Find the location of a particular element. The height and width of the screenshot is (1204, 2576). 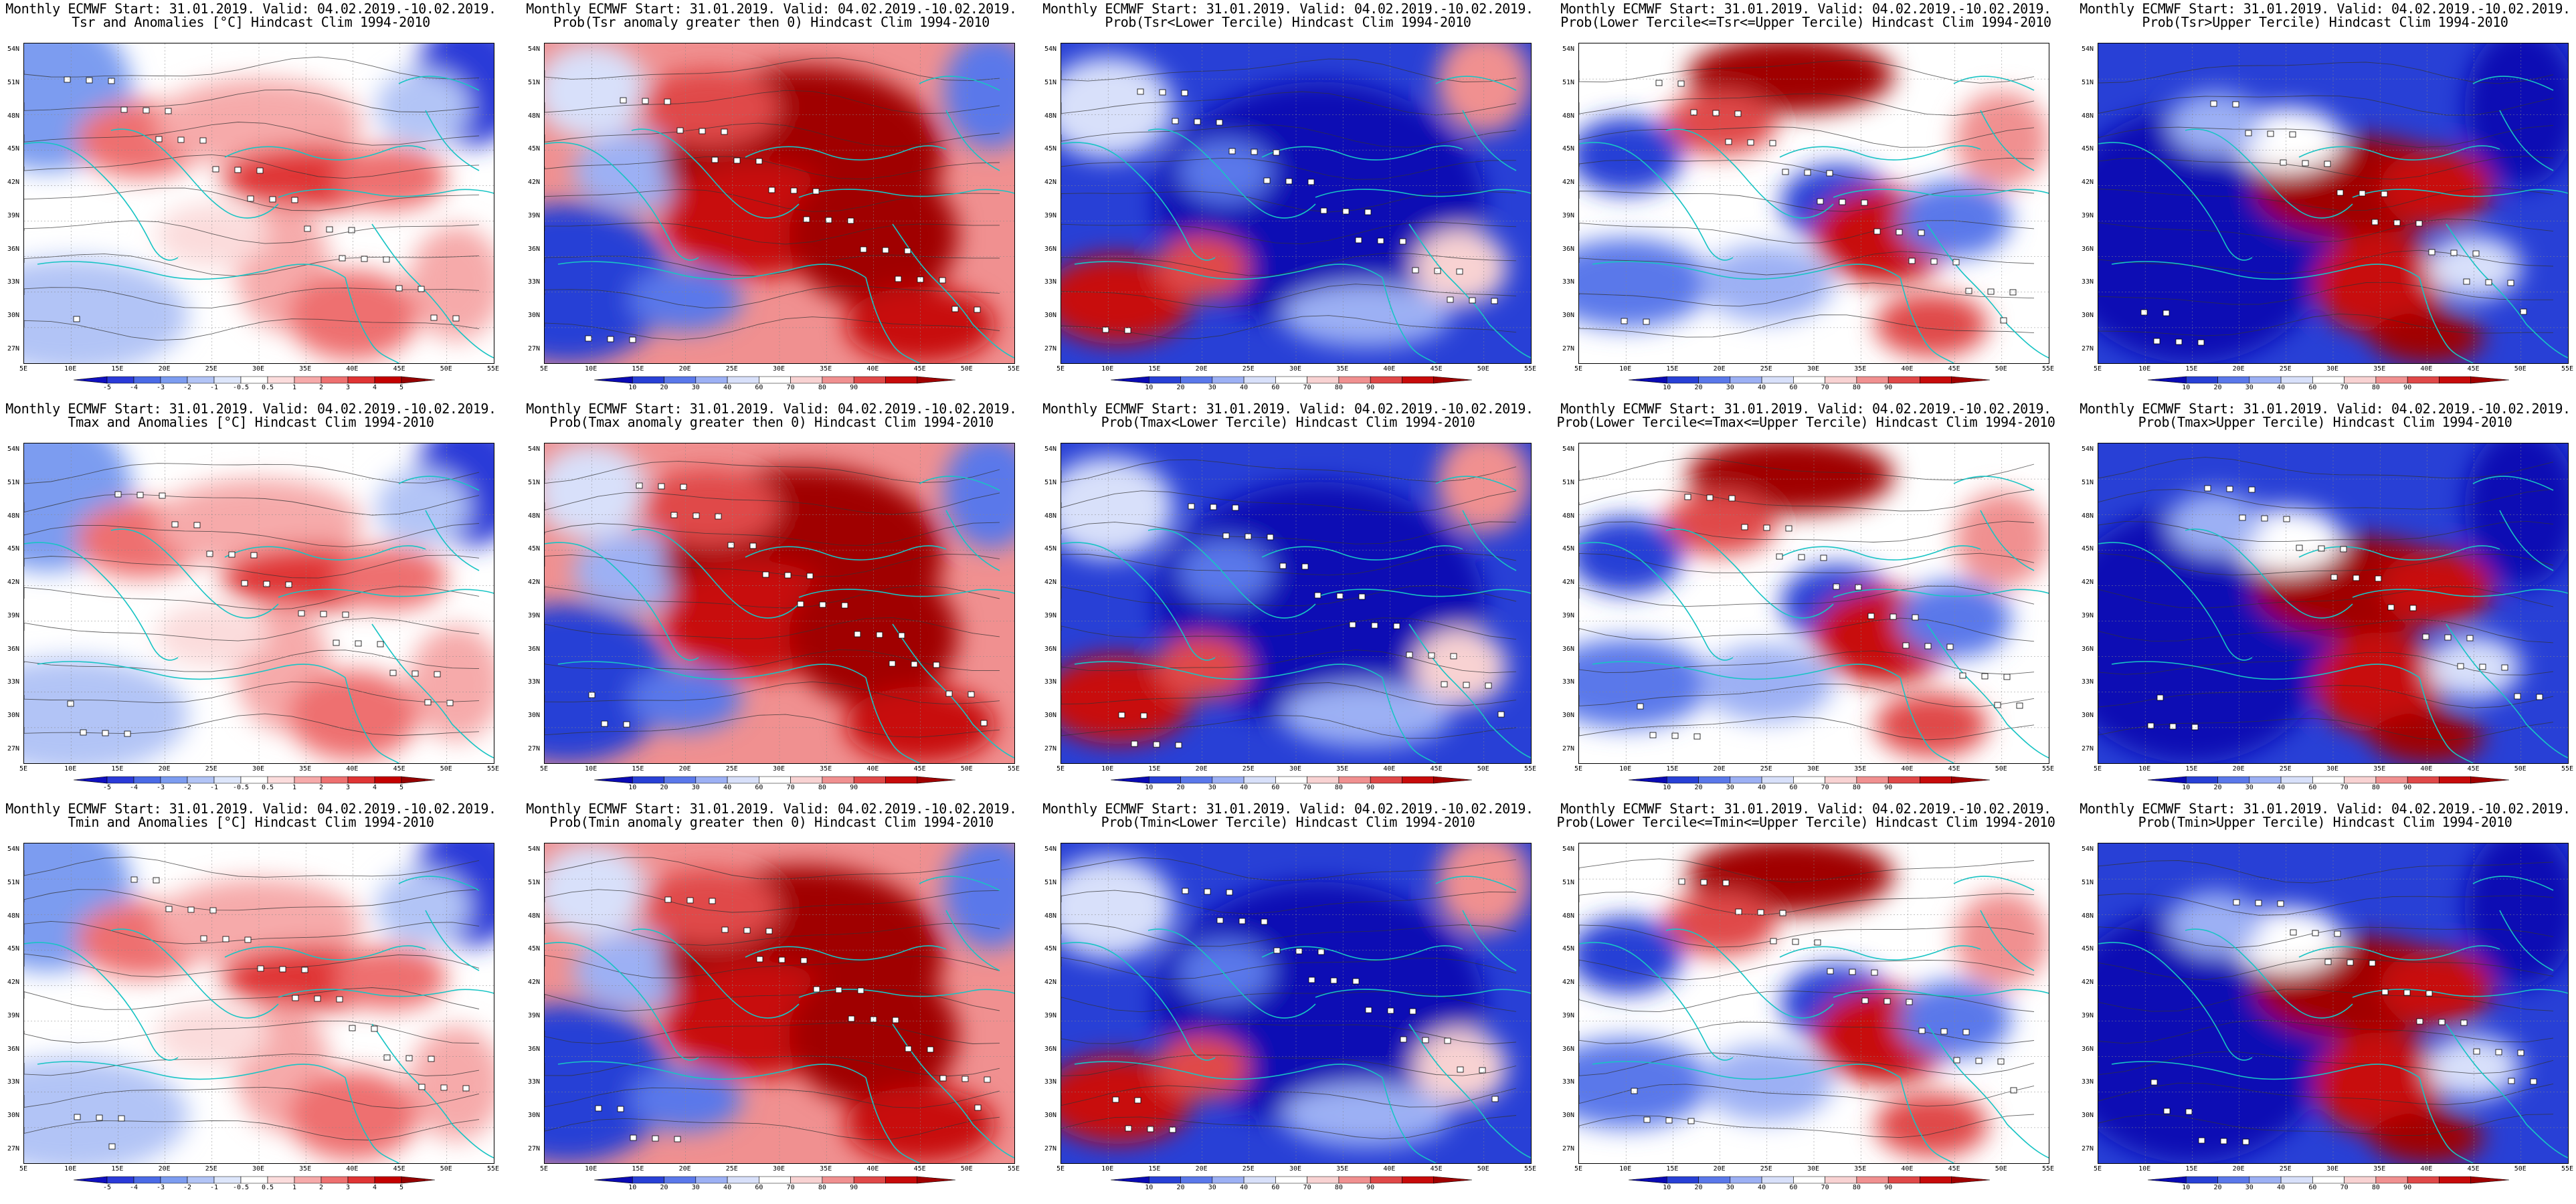

colorbar-label: -4 is located at coordinates (134, 787).